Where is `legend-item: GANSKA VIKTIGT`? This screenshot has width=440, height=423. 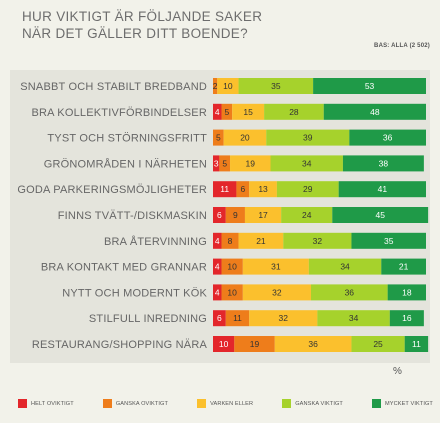 legend-item: GANSKA VIKTIGT is located at coordinates (312, 403).